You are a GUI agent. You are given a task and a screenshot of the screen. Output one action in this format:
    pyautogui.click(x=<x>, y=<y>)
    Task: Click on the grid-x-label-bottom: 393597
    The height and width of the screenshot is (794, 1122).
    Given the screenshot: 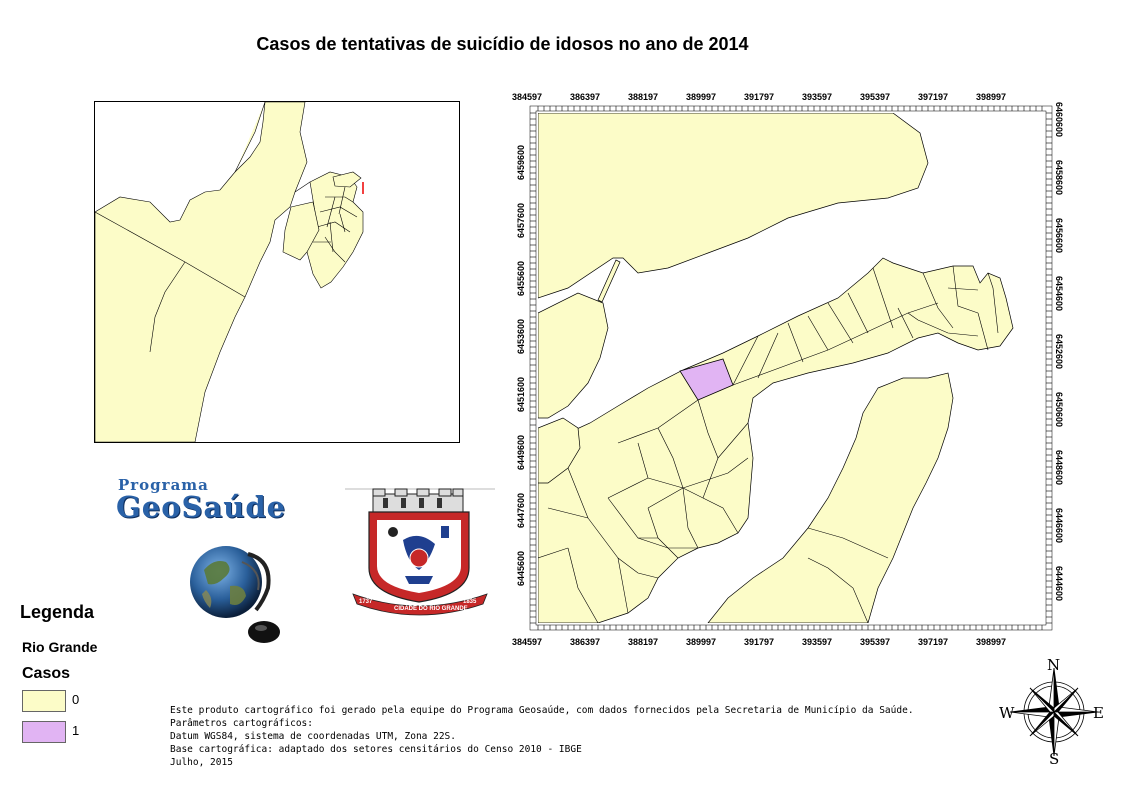 What is the action you would take?
    pyautogui.click(x=817, y=642)
    